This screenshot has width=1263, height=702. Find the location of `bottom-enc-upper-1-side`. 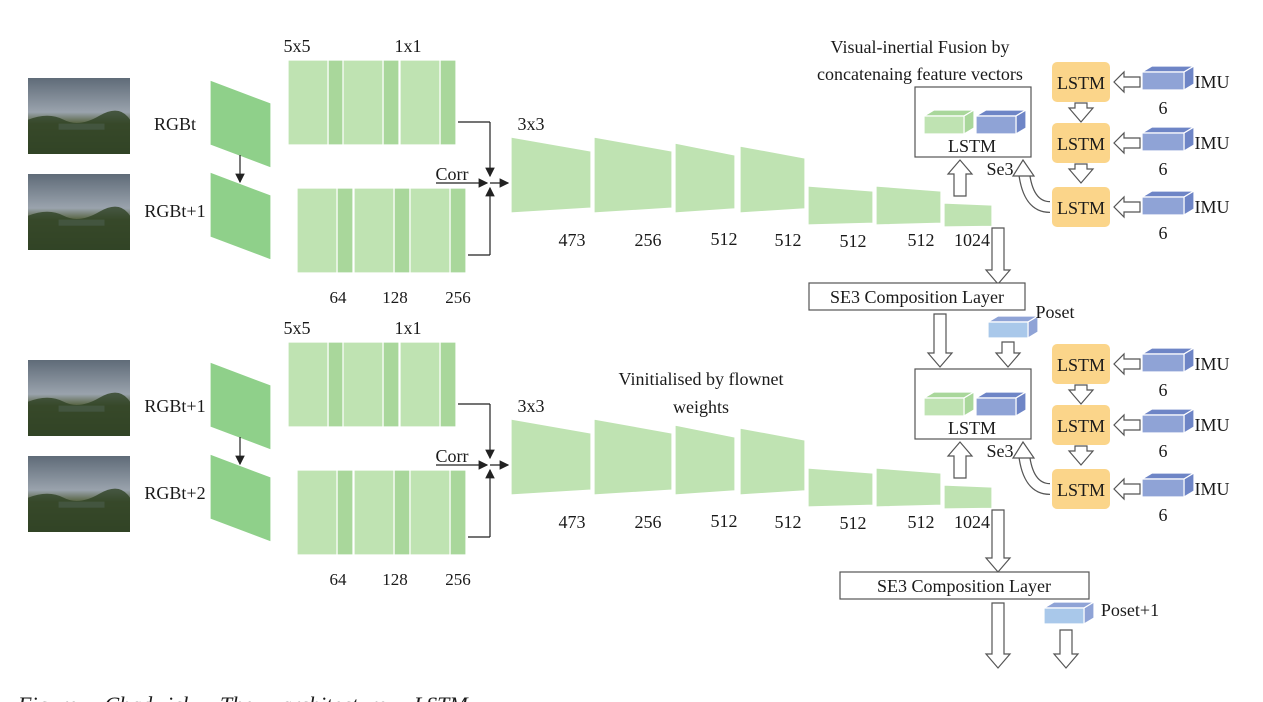

bottom-enc-upper-1-side is located at coordinates (336, 384).